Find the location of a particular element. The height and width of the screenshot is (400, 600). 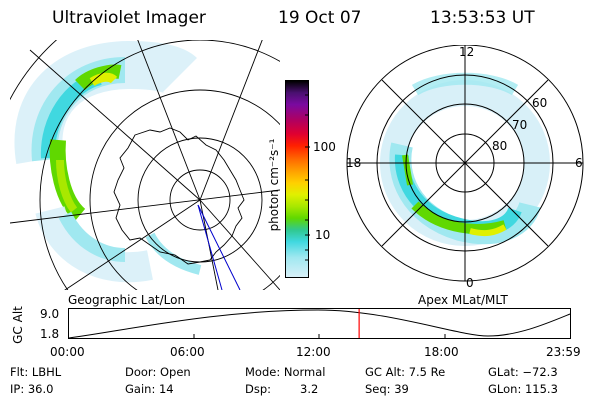

altitude-ytick-min: 1.8 is located at coordinates (50, 334).